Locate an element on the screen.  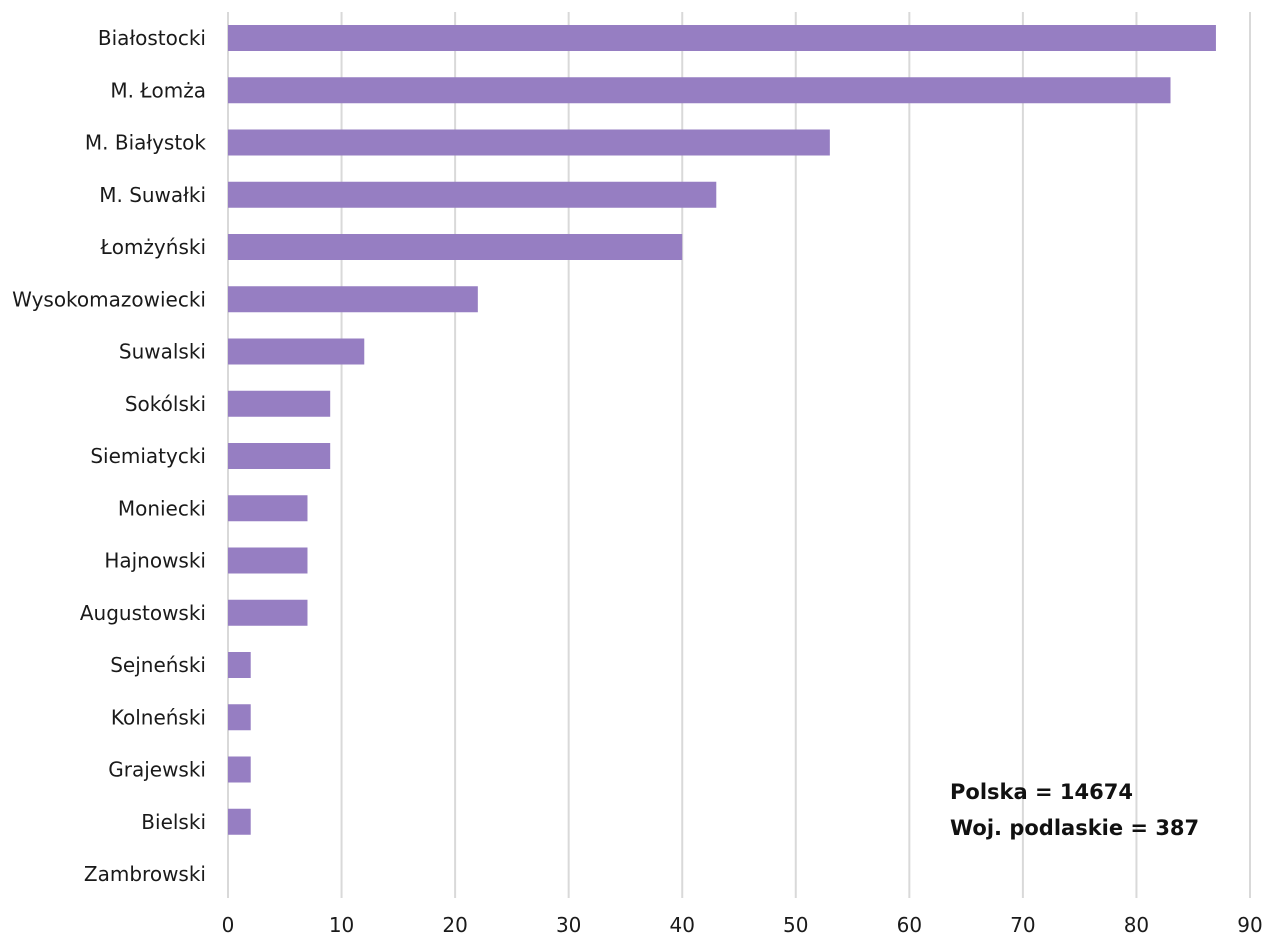
category-label: Wysokomazowiecki is located at coordinates (109, 299).